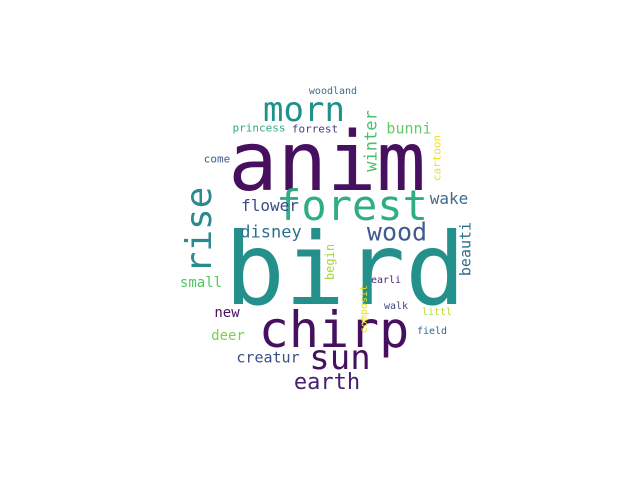 This screenshot has height=480, width=640. What do you see at coordinates (259, 128) in the screenshot?
I see `word-princess: princess` at bounding box center [259, 128].